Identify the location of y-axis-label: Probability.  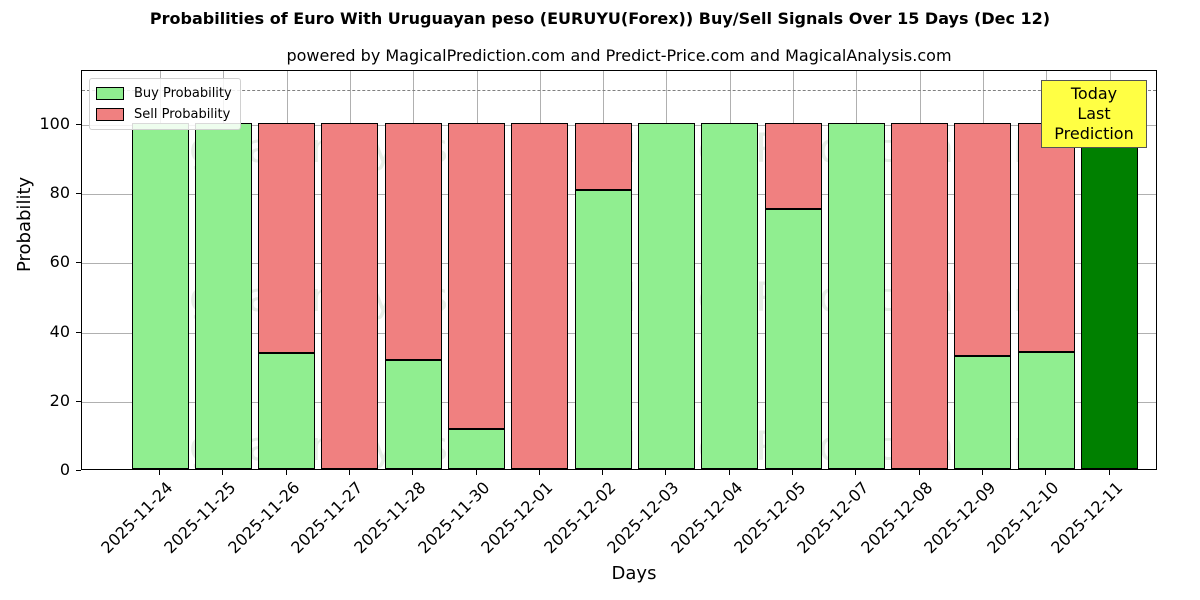
(24, 224).